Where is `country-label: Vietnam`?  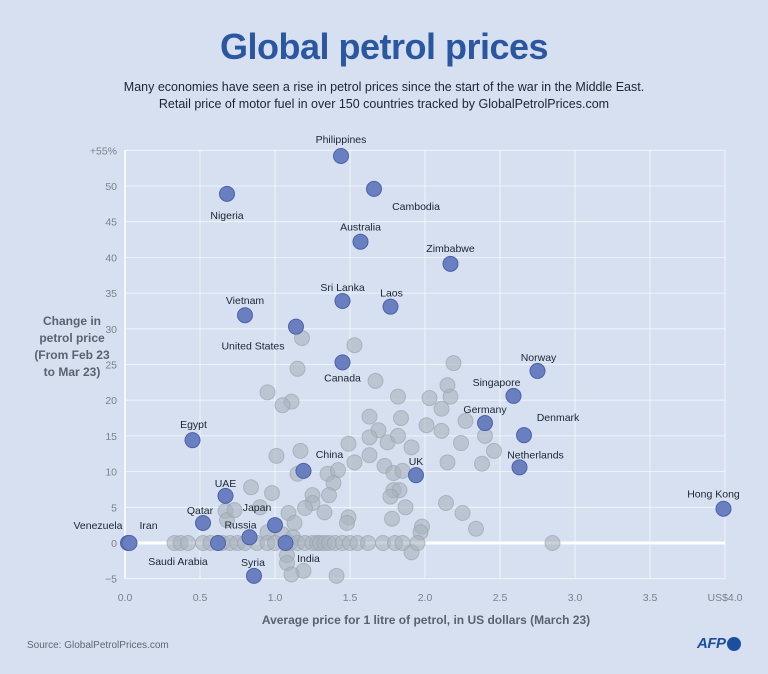 country-label: Vietnam is located at coordinates (245, 301).